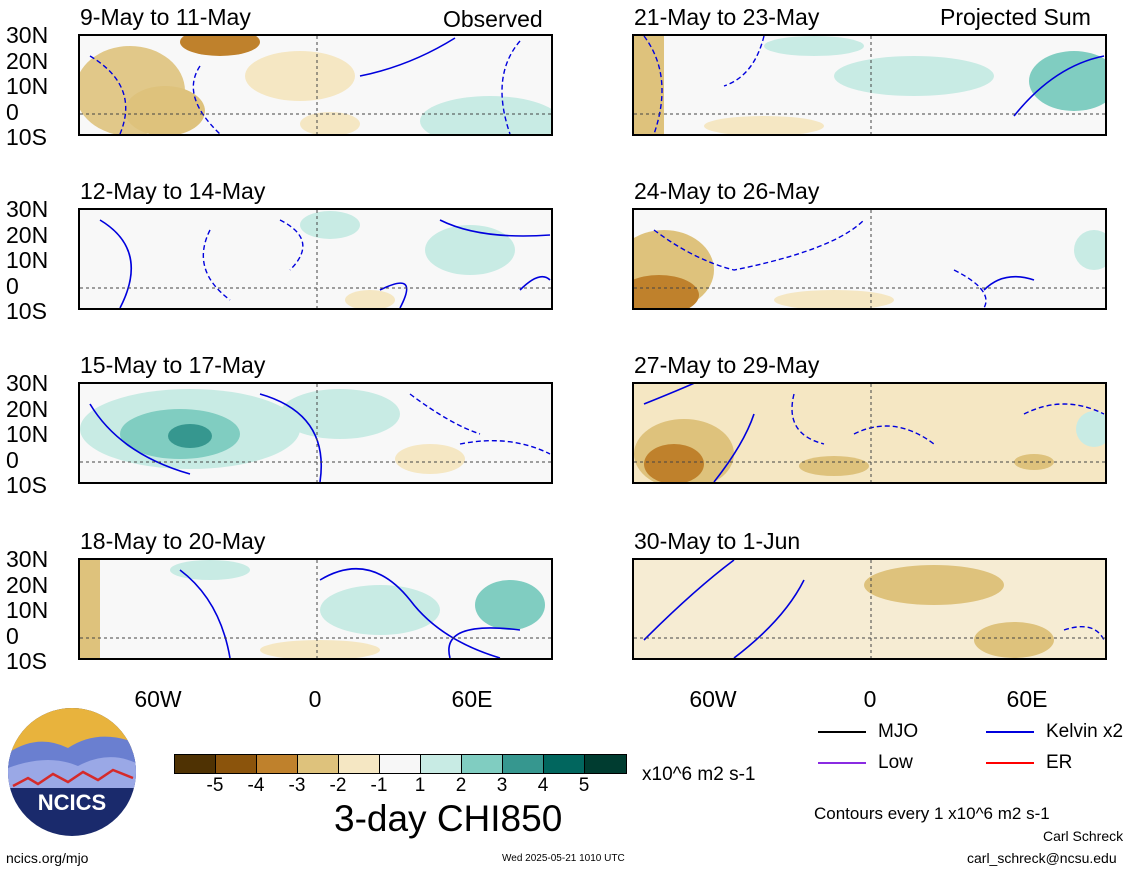 This screenshot has height=872, width=1135. Describe the element at coordinates (1085, 731) in the screenshot. I see `legend-label-kelvin: Kelvin x2` at that location.